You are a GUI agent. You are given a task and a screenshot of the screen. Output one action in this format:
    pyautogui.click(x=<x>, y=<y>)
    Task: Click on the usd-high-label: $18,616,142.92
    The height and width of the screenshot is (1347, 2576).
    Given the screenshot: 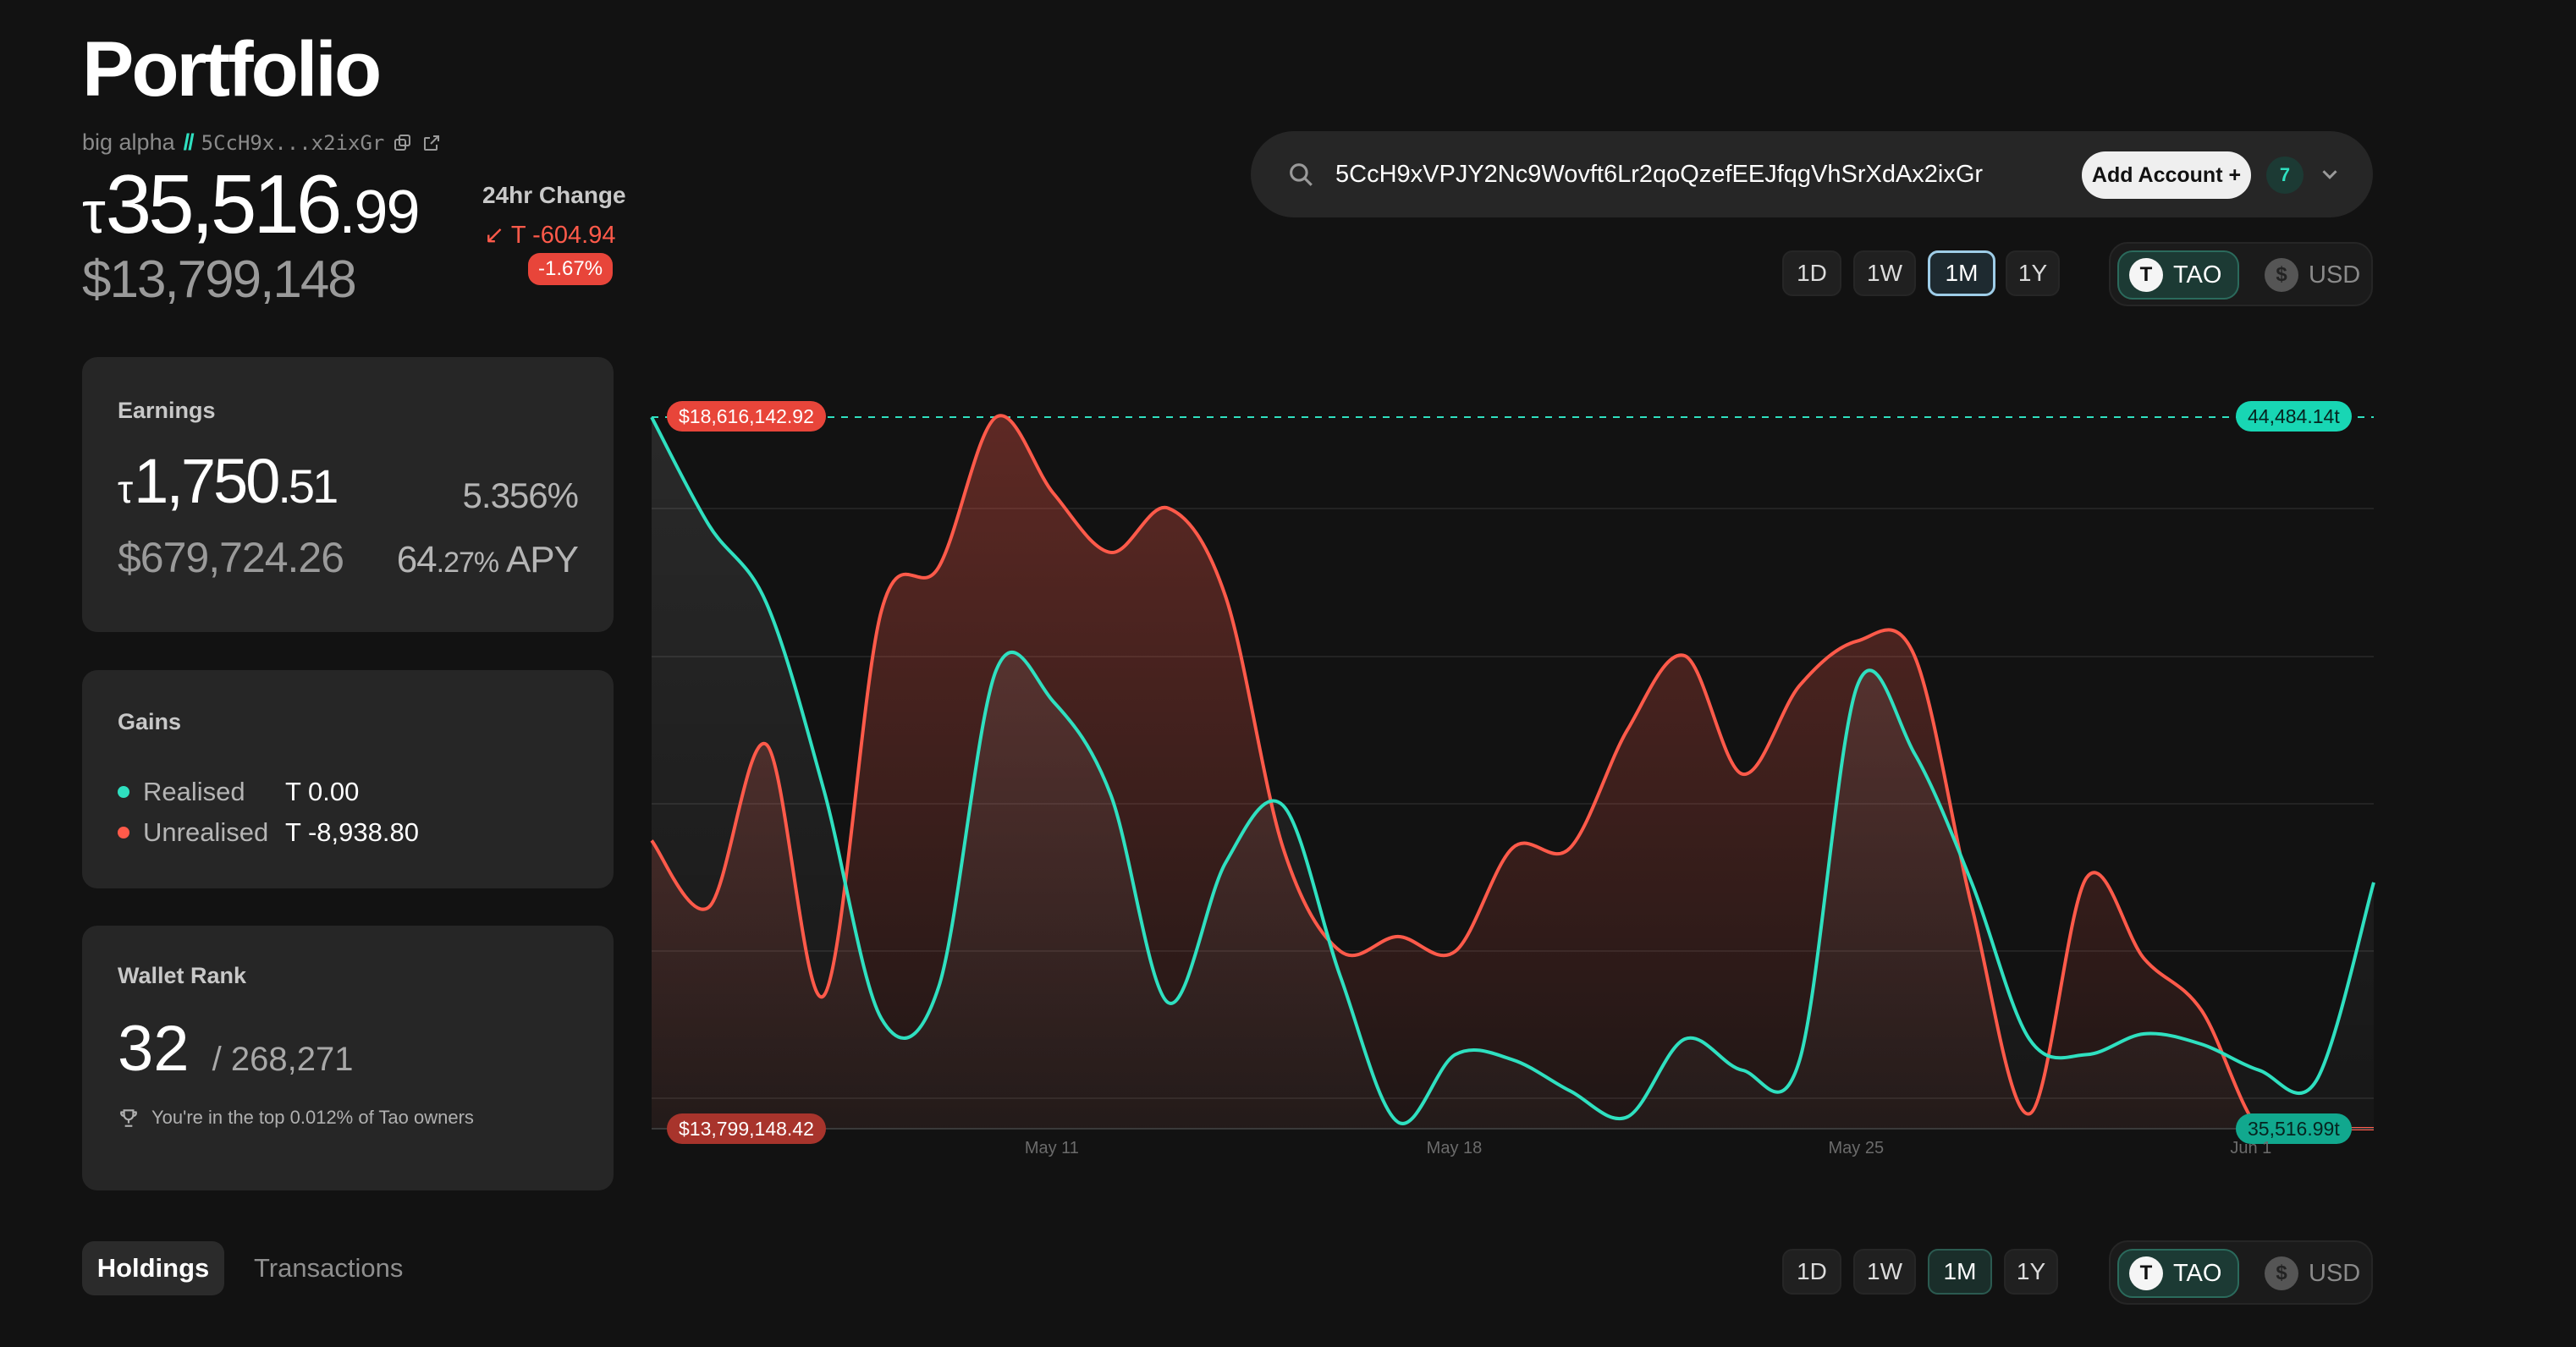 What is the action you would take?
    pyautogui.click(x=746, y=416)
    